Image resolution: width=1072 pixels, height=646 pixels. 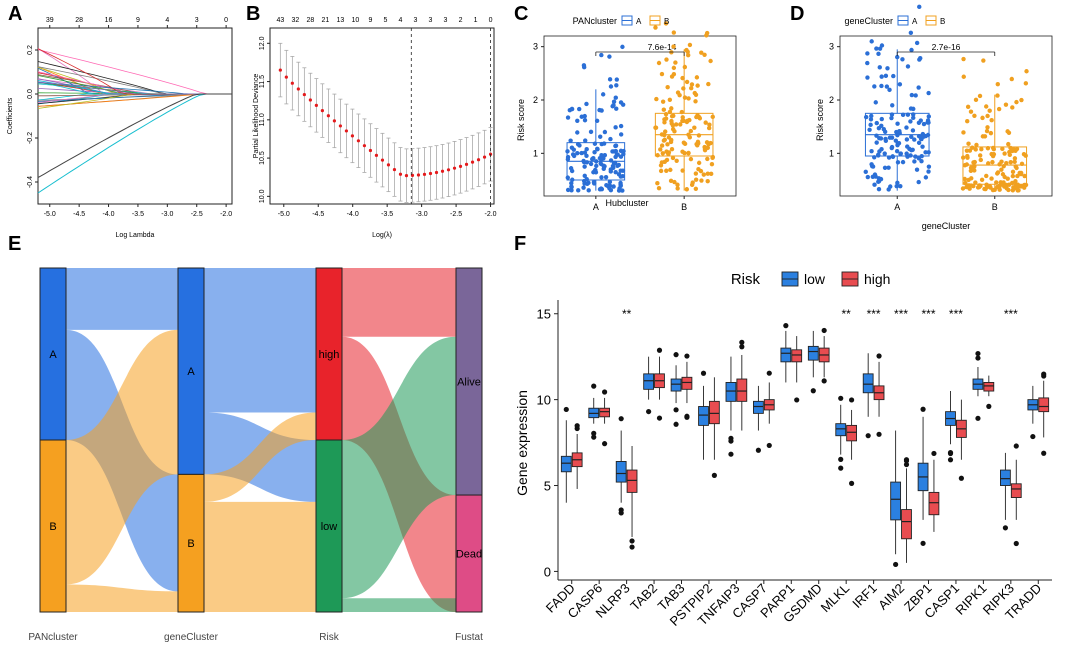 I want to click on panel-d-legend-title: geneCluster, so click(x=868, y=21).